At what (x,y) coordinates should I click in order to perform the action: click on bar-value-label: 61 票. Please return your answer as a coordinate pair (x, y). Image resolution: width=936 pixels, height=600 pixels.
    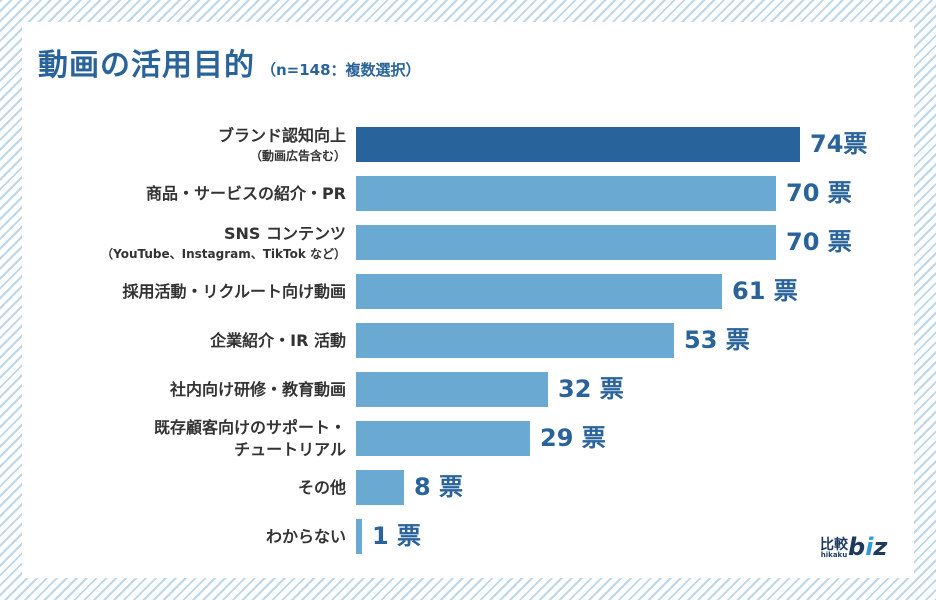
    Looking at the image, I should click on (765, 291).